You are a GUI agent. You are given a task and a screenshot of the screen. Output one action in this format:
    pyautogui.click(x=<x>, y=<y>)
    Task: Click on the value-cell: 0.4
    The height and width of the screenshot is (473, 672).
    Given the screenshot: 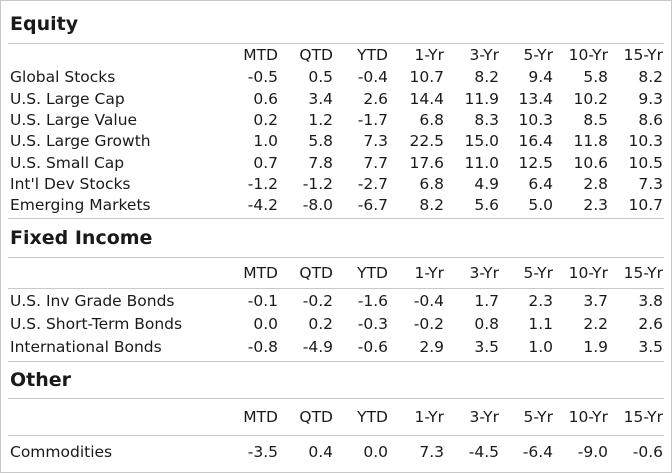 What is the action you would take?
    pyautogui.click(x=320, y=452)
    